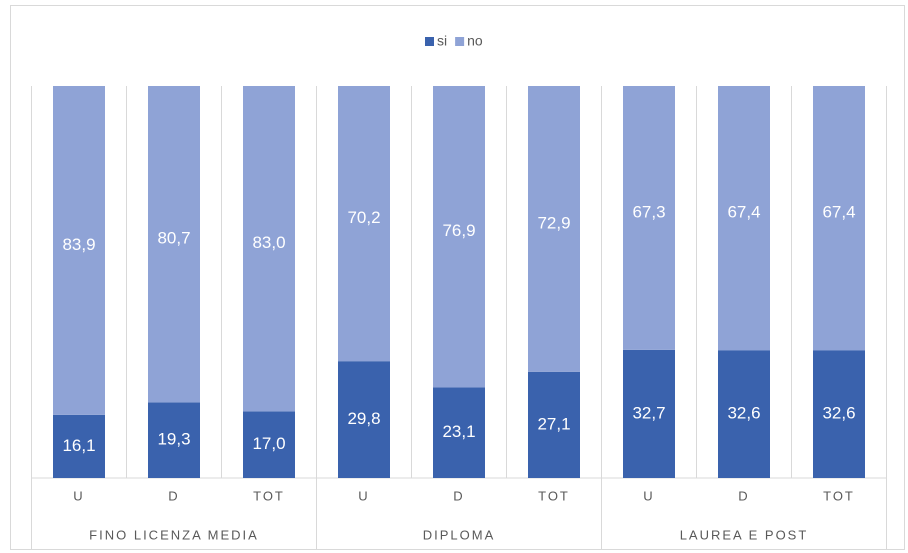  I want to click on data-label: 17,0, so click(268, 443).